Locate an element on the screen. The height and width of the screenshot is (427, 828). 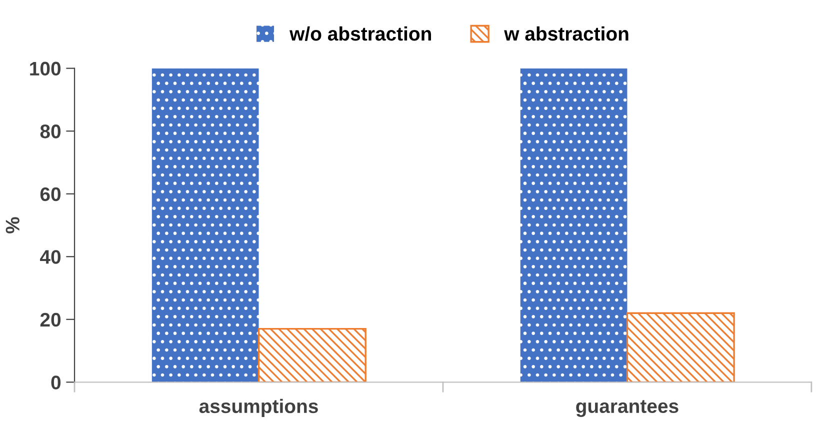
y-tick-label: 100 is located at coordinates (45, 69).